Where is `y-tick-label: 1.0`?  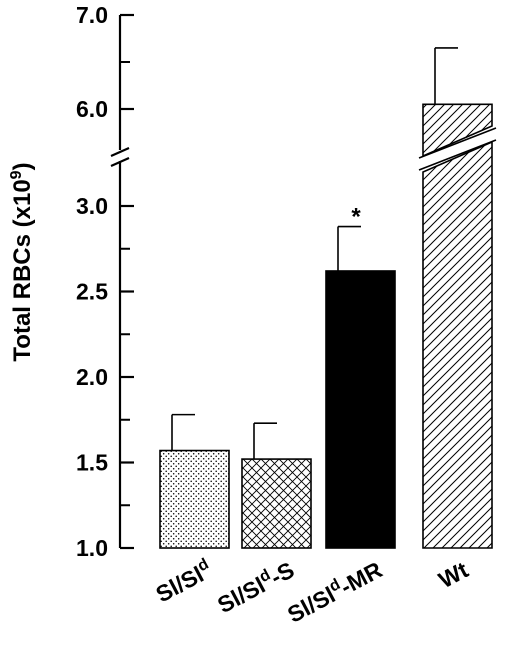 y-tick-label: 1.0 is located at coordinates (92, 548).